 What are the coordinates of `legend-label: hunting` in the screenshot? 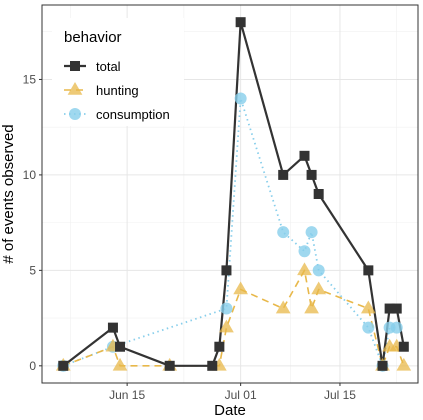 It's located at (117, 90).